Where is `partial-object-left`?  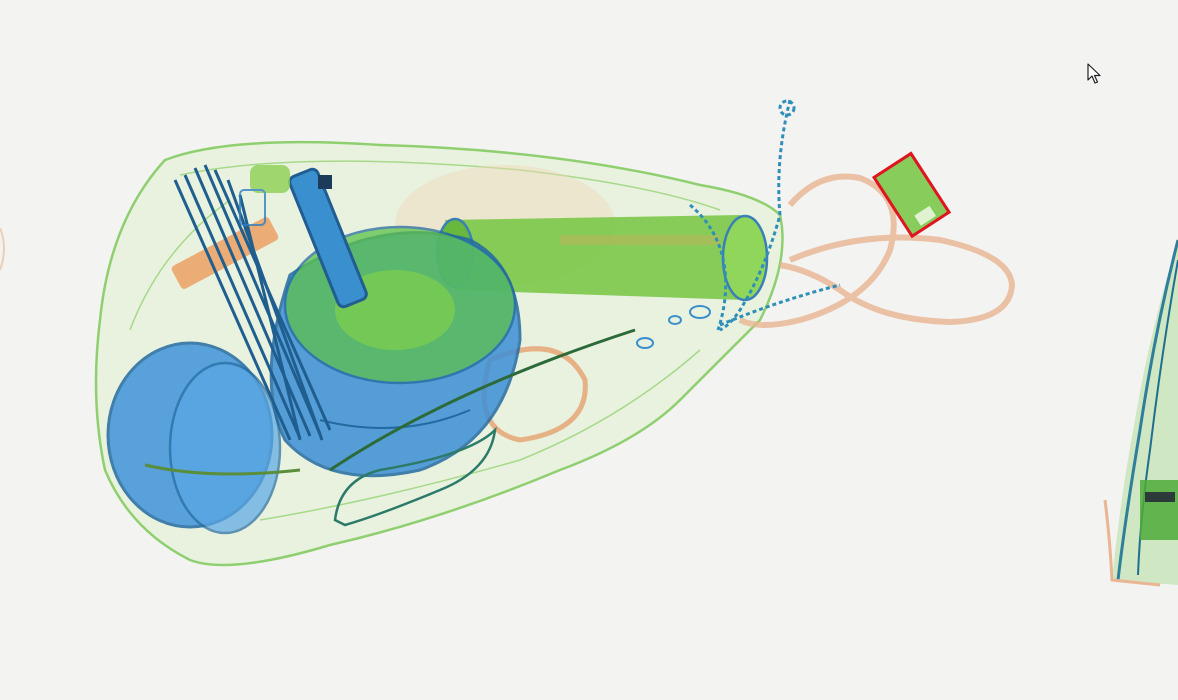 partial-object-left is located at coordinates (2, 249).